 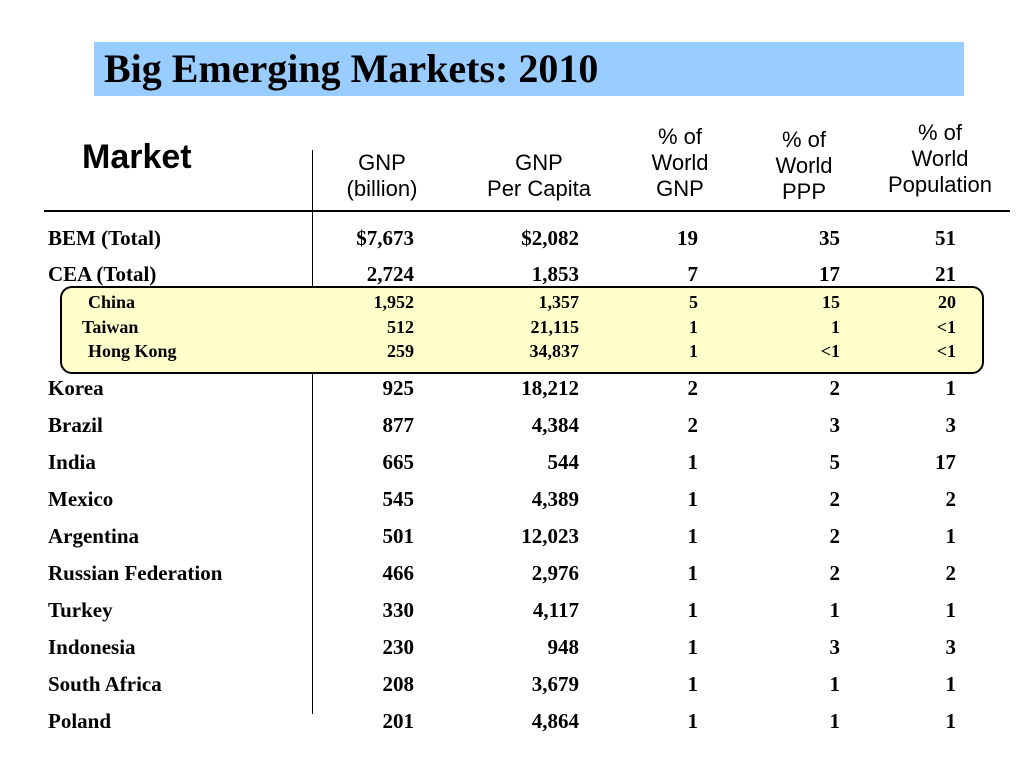 I want to click on pct-world-gnp-header: % of World GNP, so click(x=680, y=163).